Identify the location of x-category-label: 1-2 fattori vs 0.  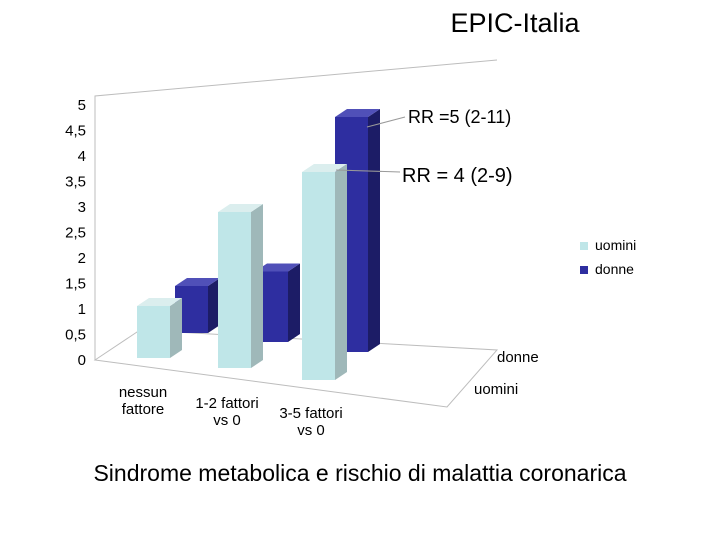
(226, 412).